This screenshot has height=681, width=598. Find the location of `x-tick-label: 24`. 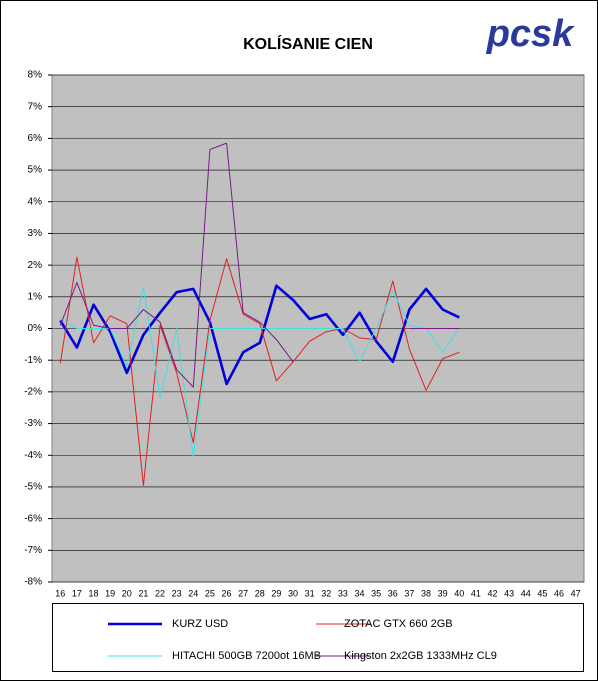

x-tick-label: 24 is located at coordinates (193, 593).